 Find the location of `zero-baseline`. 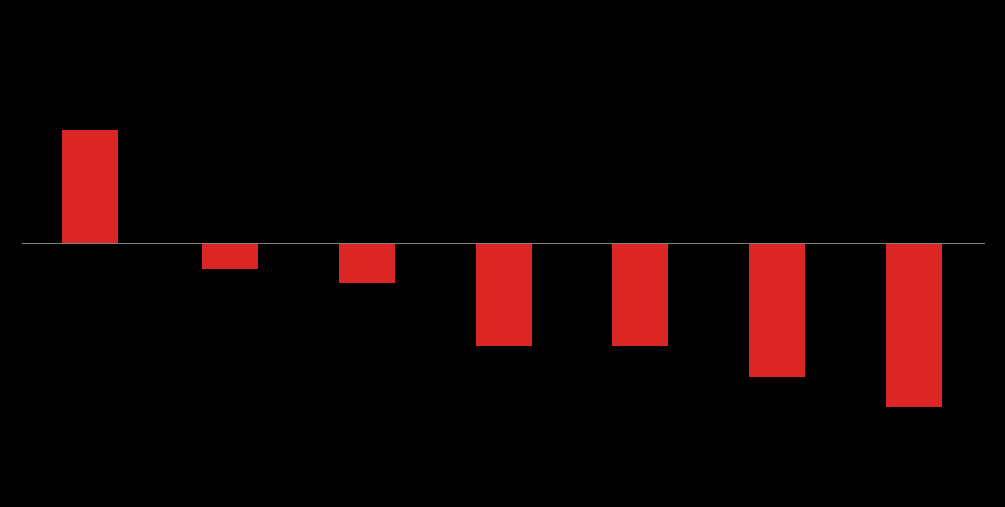

zero-baseline is located at coordinates (503, 243).